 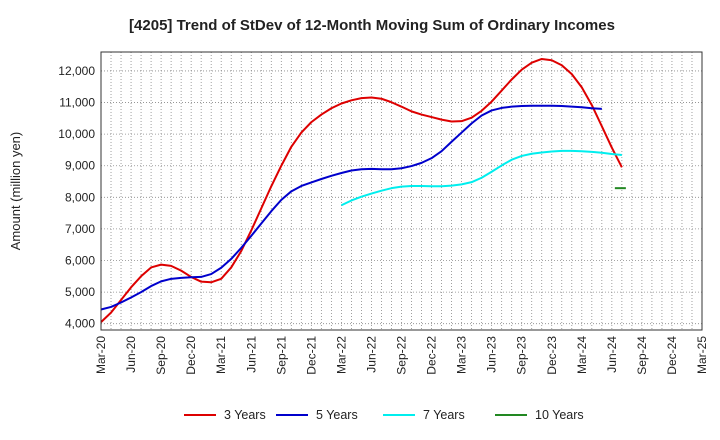 What do you see at coordinates (251, 354) in the screenshot?
I see `x-tick-label: Jun-21` at bounding box center [251, 354].